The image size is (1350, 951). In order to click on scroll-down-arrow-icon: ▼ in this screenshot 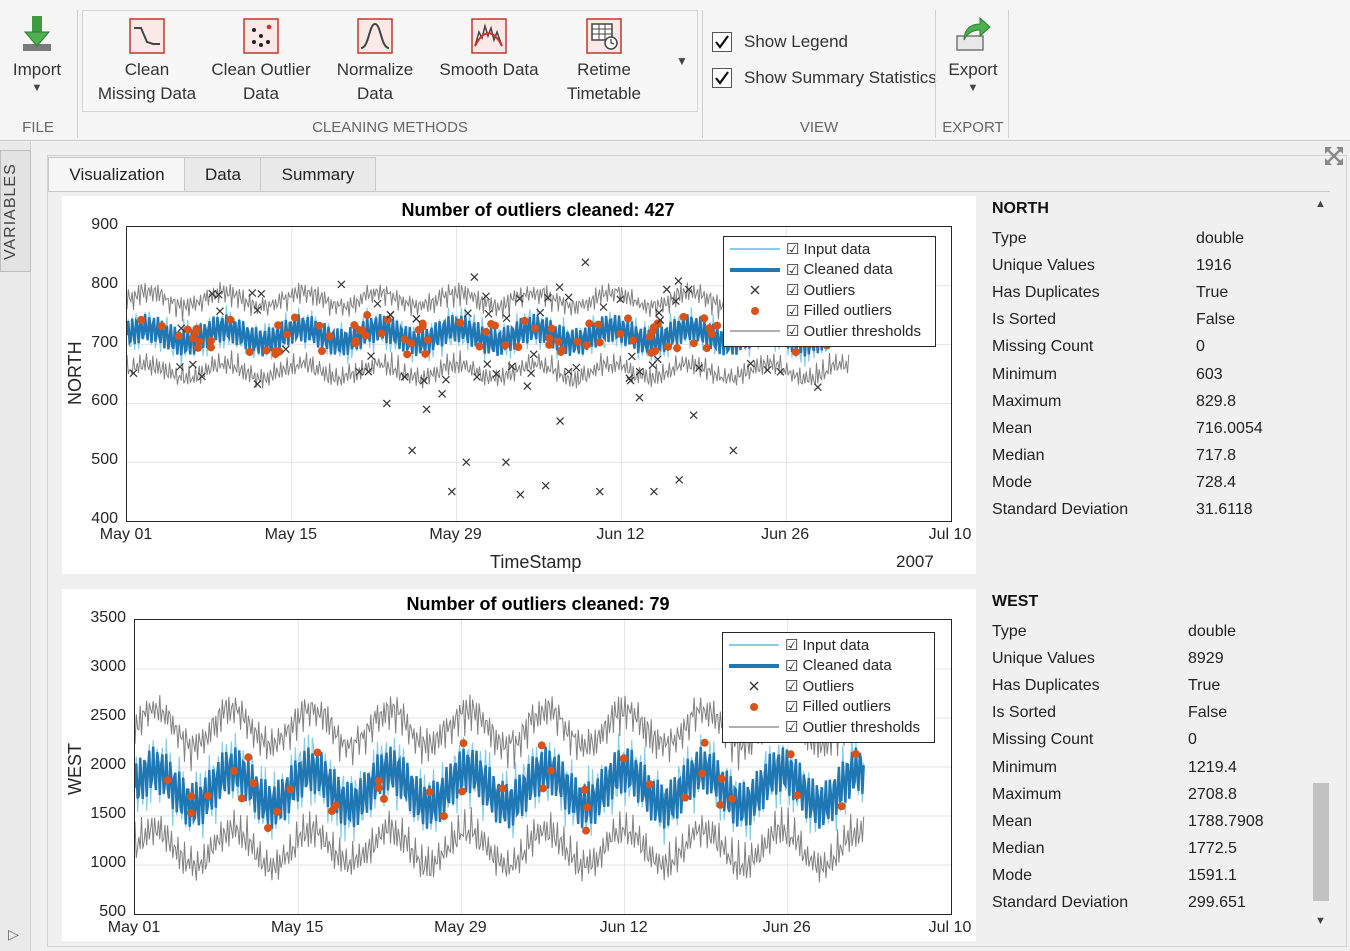, I will do `click(1320, 921)`.